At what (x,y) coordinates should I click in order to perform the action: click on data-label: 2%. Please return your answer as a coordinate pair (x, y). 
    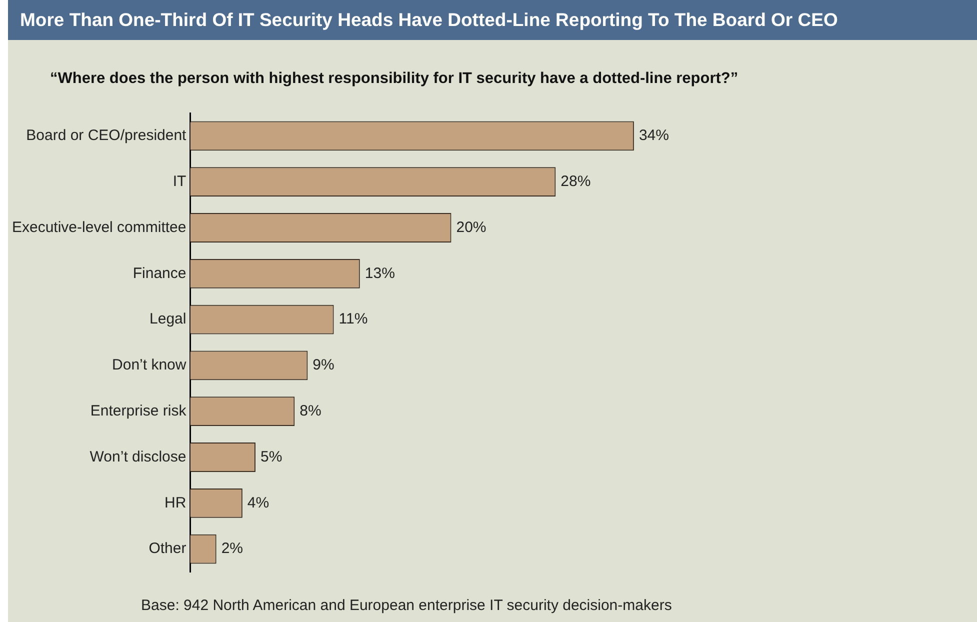
    Looking at the image, I should click on (232, 549).